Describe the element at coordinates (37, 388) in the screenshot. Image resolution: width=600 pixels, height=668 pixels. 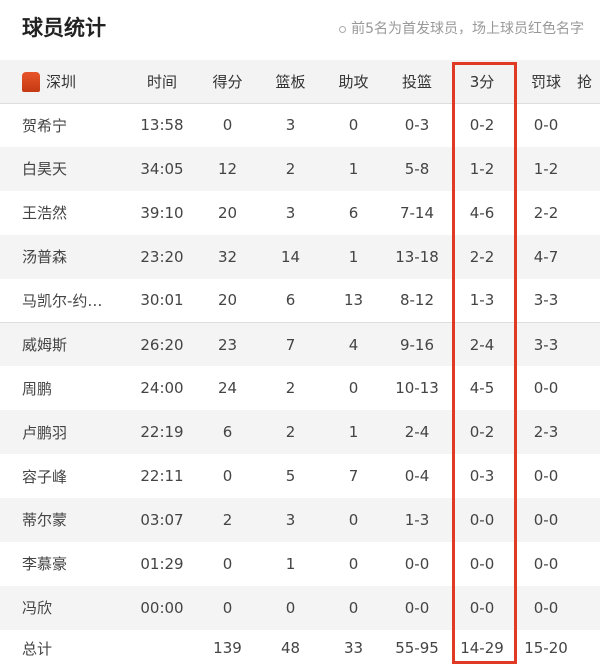
I see `player-name: 周鹏` at that location.